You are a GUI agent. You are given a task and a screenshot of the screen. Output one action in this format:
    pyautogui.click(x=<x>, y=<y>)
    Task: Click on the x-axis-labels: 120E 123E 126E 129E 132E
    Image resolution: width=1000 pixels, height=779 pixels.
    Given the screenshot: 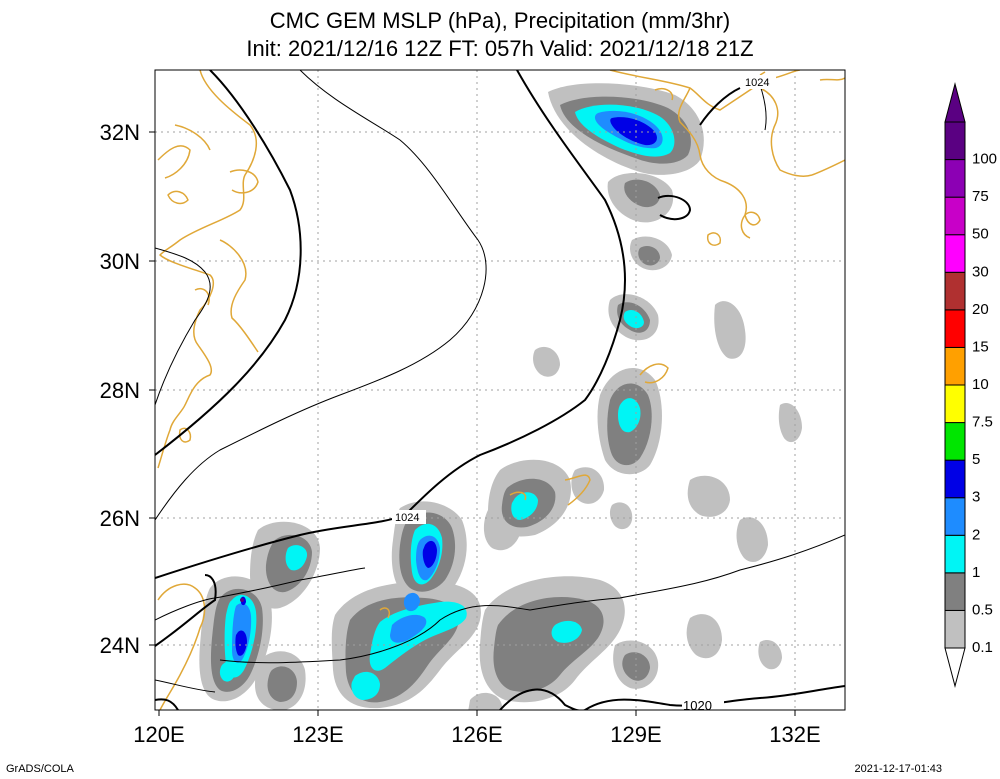 What is the action you would take?
    pyautogui.click(x=476, y=734)
    